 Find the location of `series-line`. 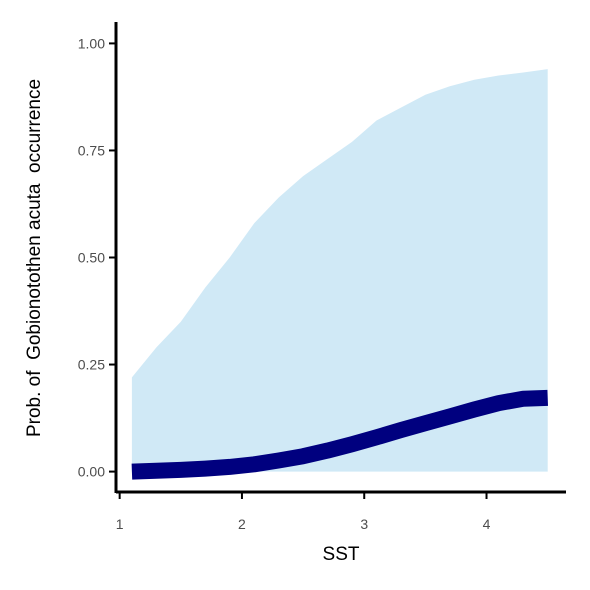

series-line is located at coordinates (339, 434).